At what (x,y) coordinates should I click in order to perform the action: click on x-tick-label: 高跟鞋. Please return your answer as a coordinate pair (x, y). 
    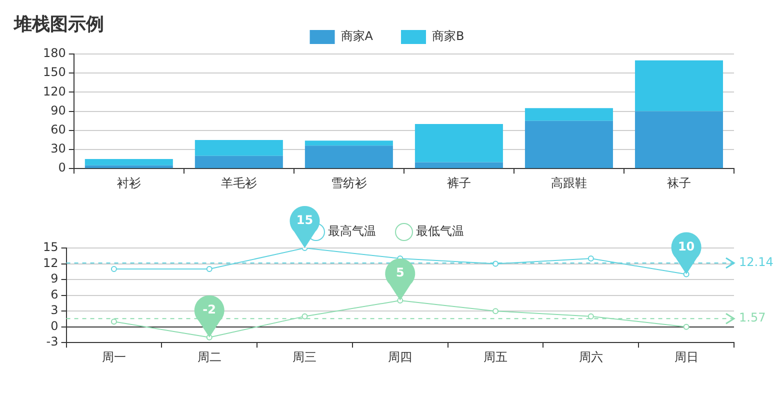
    Looking at the image, I should click on (568, 183).